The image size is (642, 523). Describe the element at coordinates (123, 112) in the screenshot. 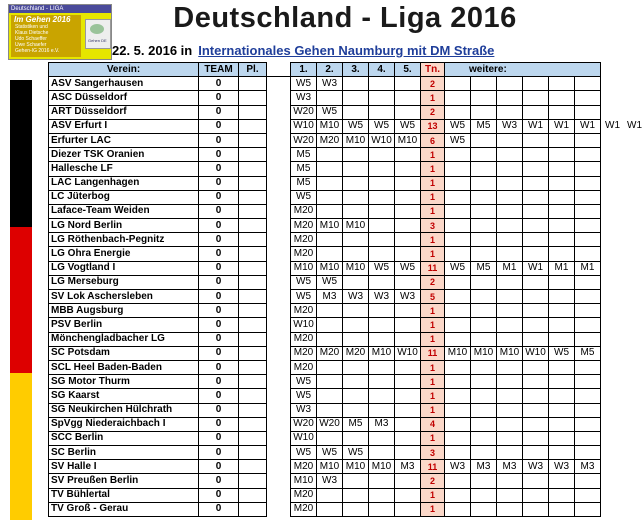

I see `club-name: ART Düsseldorf` at that location.